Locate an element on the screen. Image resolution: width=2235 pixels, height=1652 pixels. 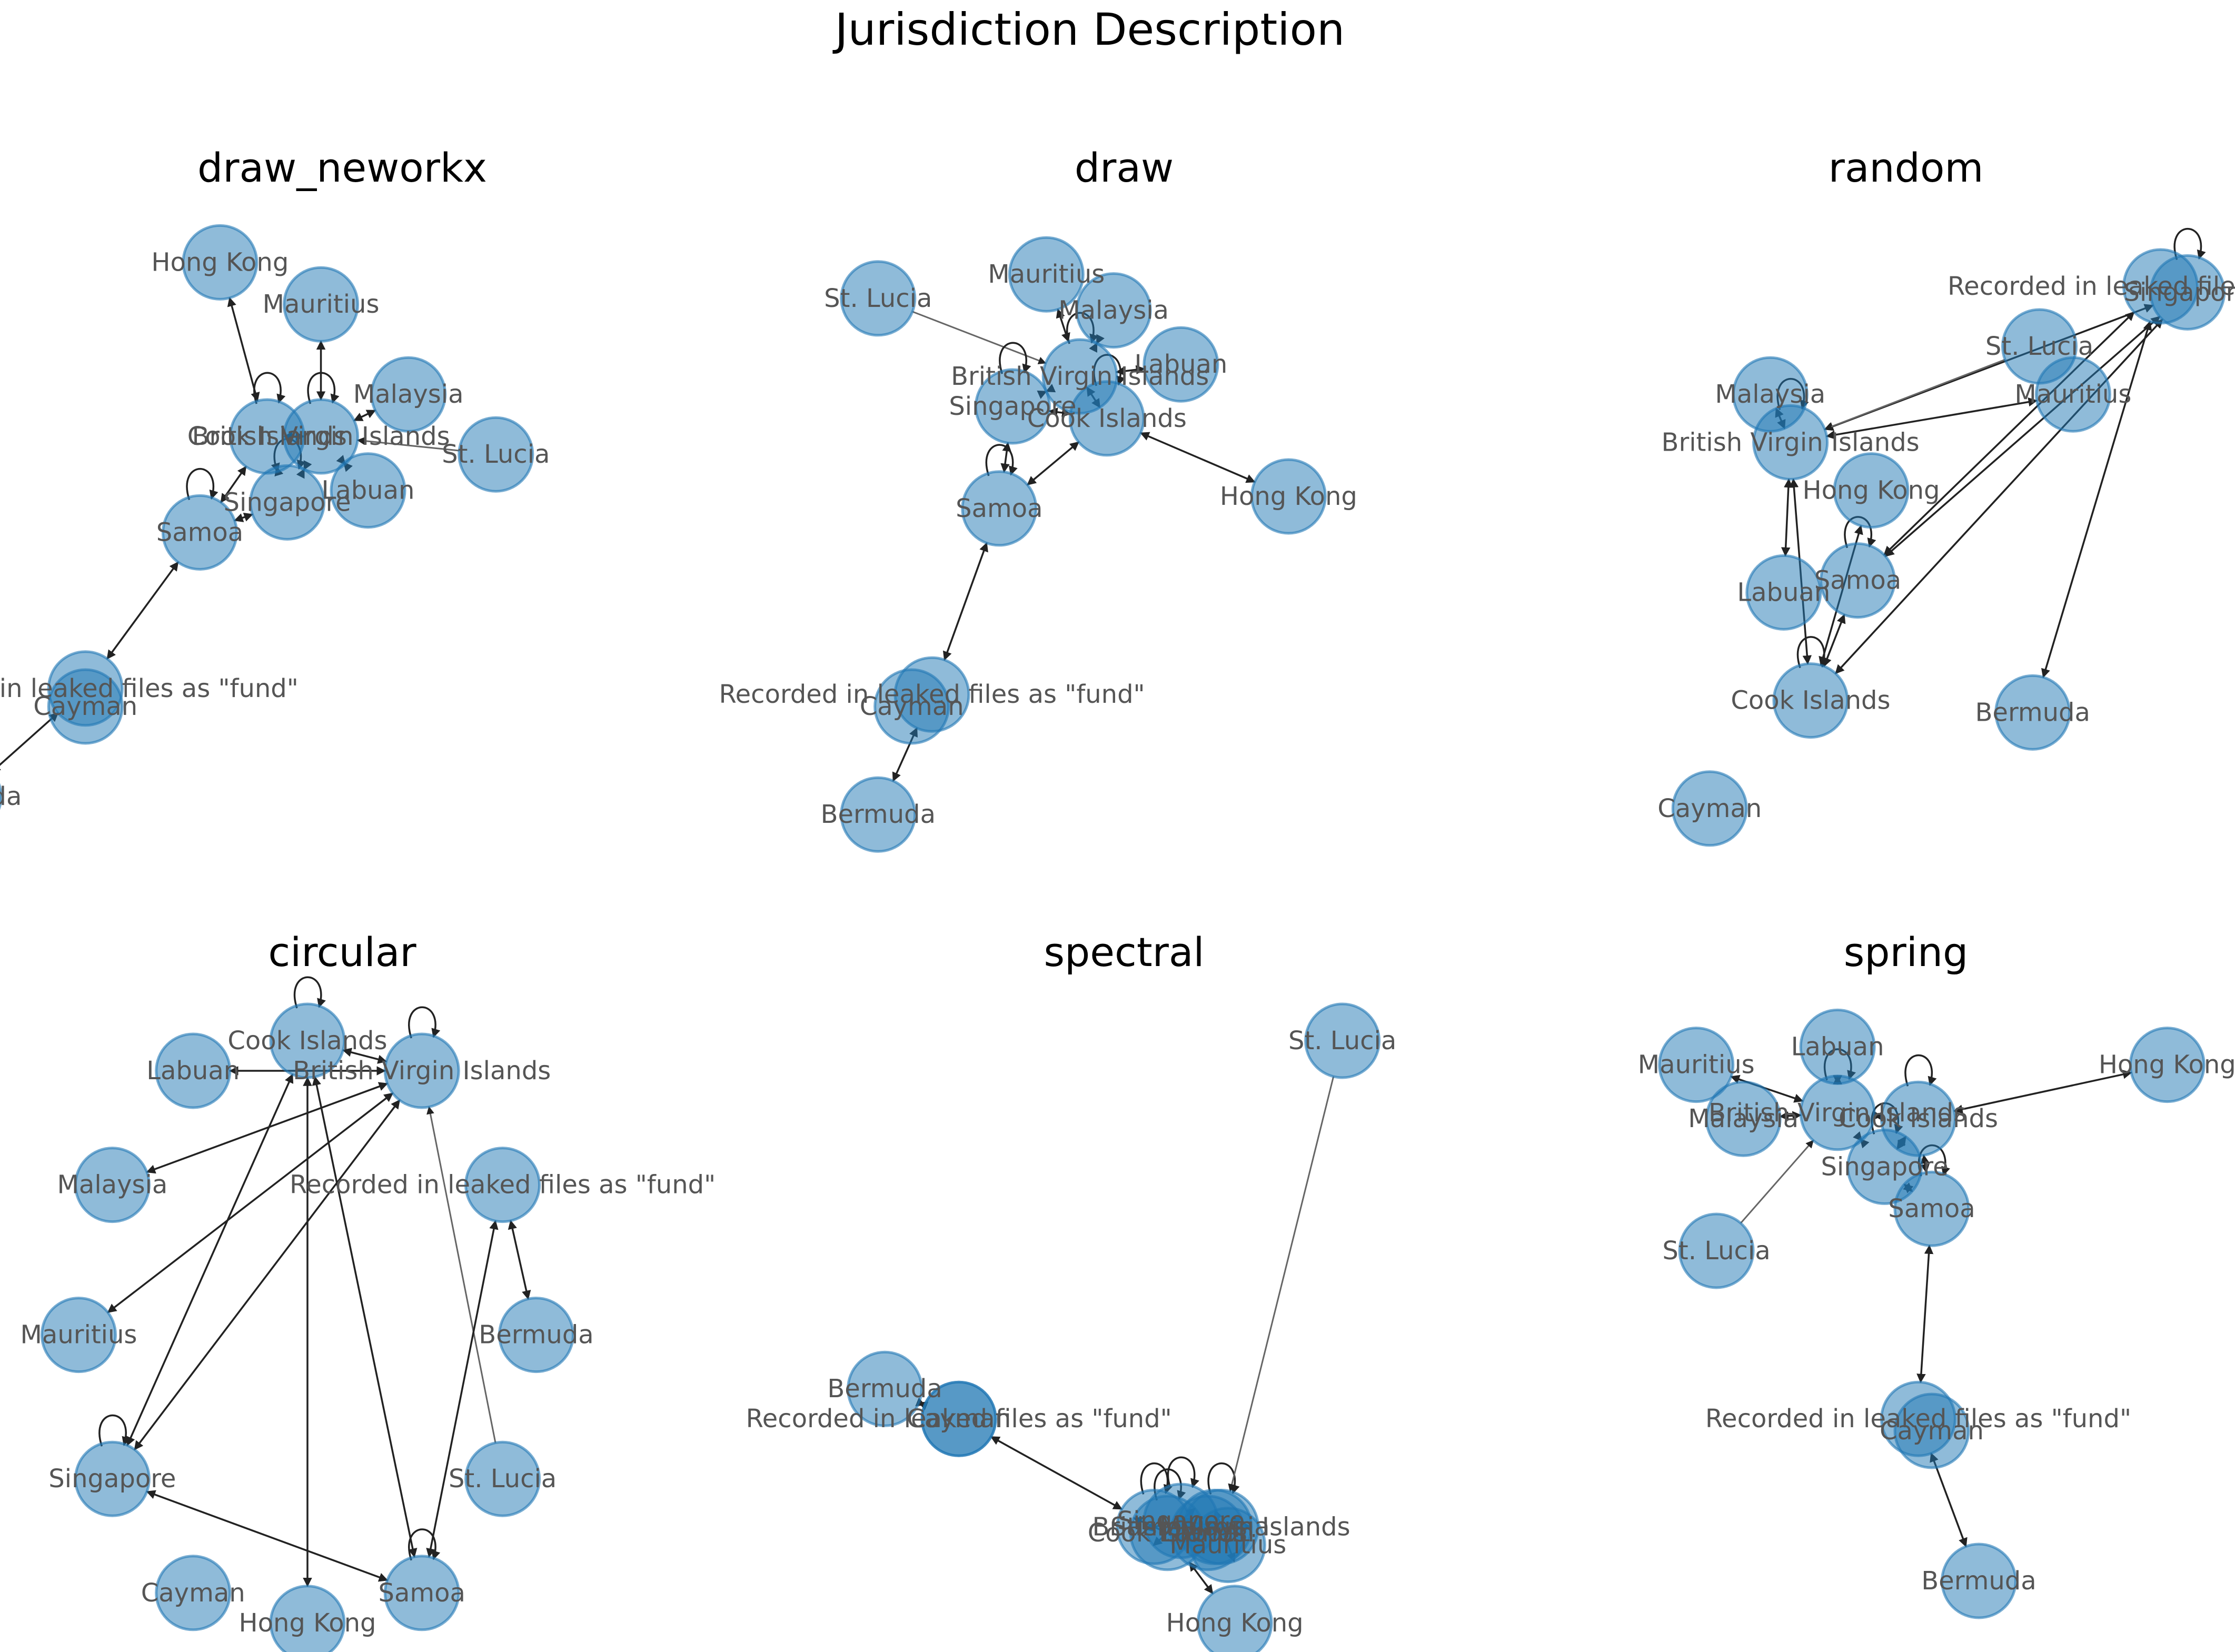
panel-title: circular is located at coordinates (342, 952).